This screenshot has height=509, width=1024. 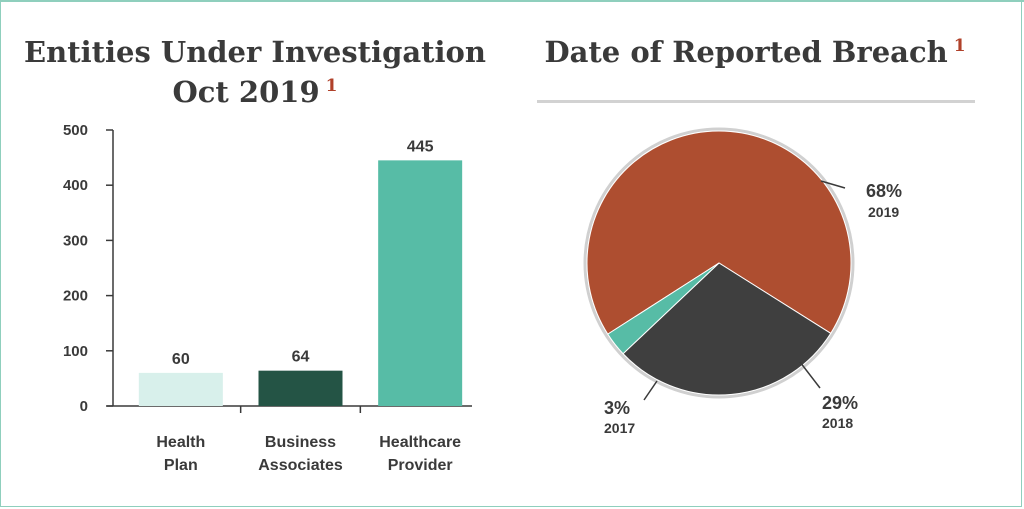 What do you see at coordinates (512, 1) in the screenshot?
I see `top-border` at bounding box center [512, 1].